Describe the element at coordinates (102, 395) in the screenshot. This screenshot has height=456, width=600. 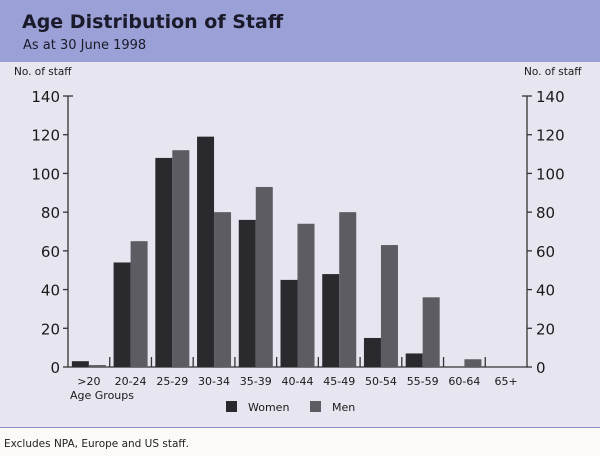
I see `x-axis-label: Age Groups` at that location.